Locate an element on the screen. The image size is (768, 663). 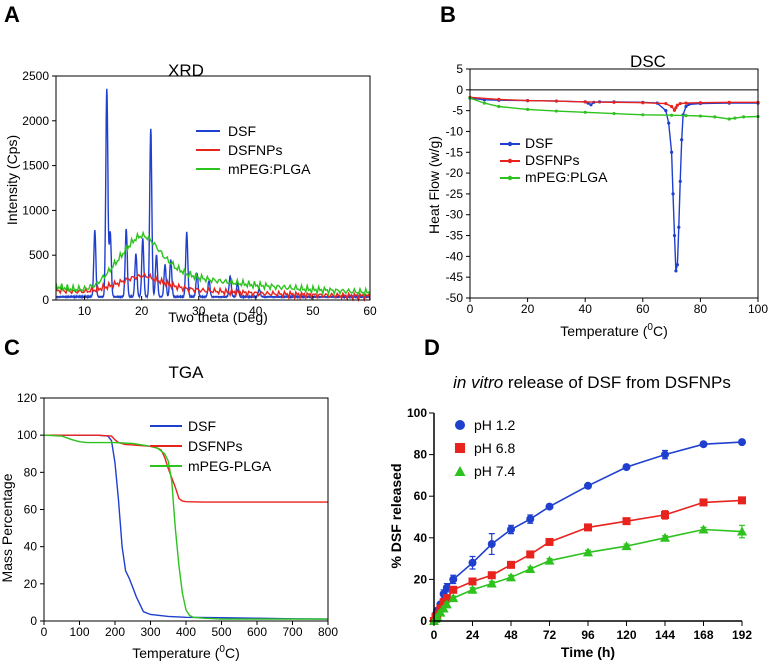
release-legend-ph68: pH 6.8 is located at coordinates (494, 448).